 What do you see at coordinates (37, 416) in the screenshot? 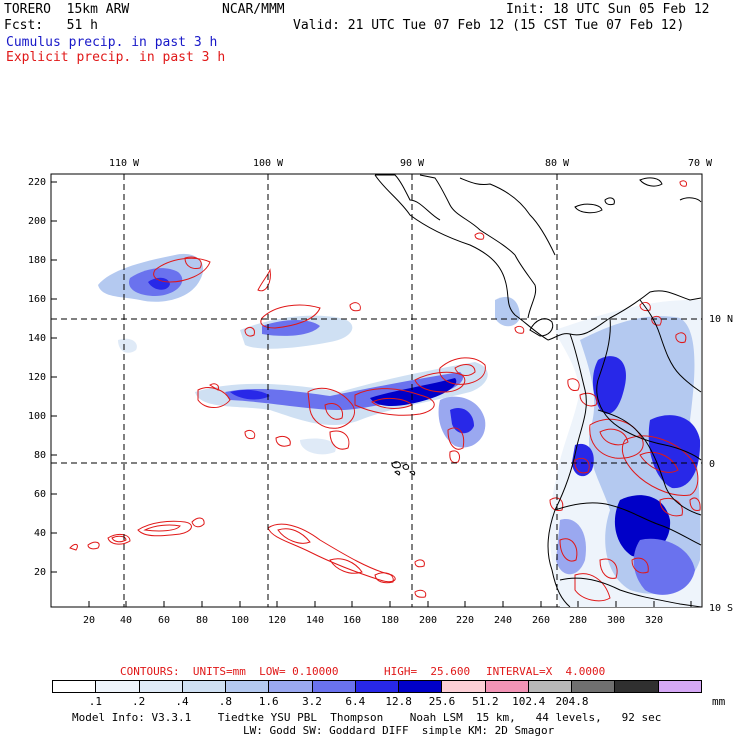
I see `y-tick-label: 100` at bounding box center [37, 416].